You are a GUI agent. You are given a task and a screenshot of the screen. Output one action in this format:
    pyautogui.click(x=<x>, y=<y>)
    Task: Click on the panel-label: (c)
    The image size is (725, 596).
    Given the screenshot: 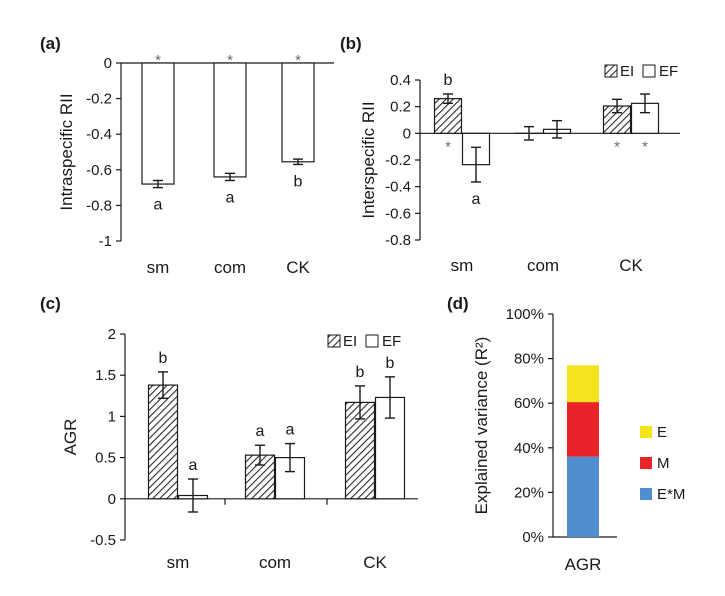 What is the action you would take?
    pyautogui.click(x=50, y=303)
    